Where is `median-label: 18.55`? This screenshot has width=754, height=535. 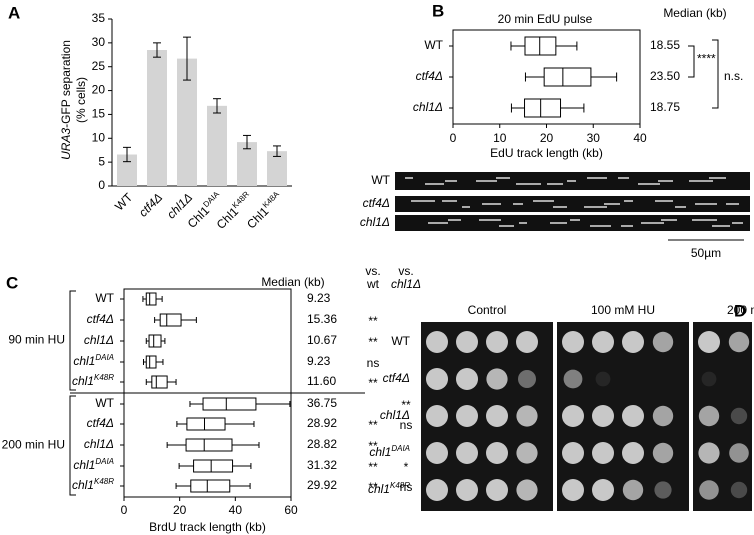
median-label: 18.55 is located at coordinates (665, 45).